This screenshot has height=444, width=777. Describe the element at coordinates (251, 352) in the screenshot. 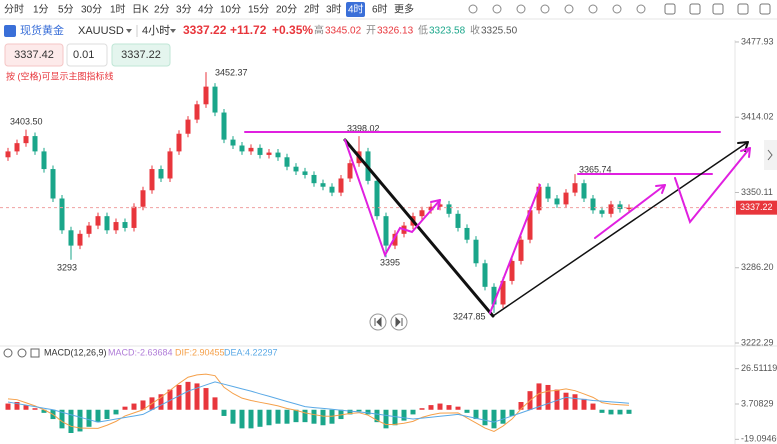

I see `legend-entry: DEA:4.22297` at that location.